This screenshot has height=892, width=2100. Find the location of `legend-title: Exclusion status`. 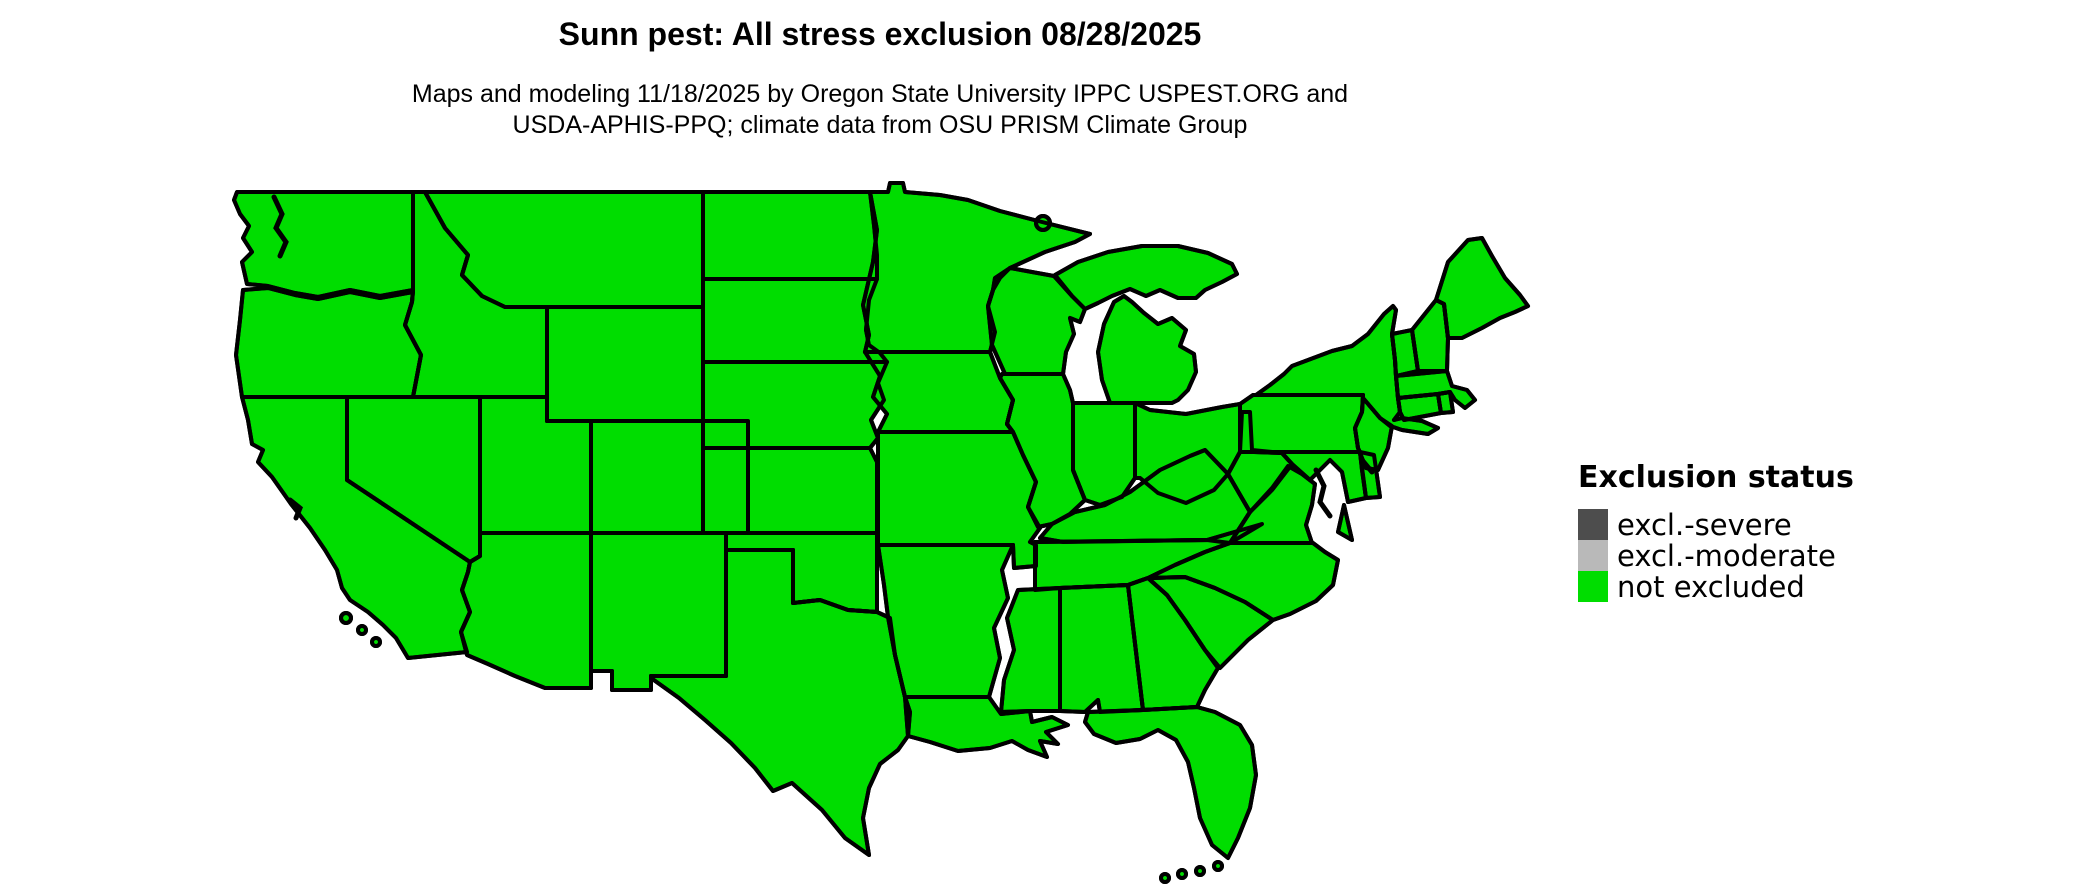

legend-title: Exclusion status is located at coordinates (1716, 477).